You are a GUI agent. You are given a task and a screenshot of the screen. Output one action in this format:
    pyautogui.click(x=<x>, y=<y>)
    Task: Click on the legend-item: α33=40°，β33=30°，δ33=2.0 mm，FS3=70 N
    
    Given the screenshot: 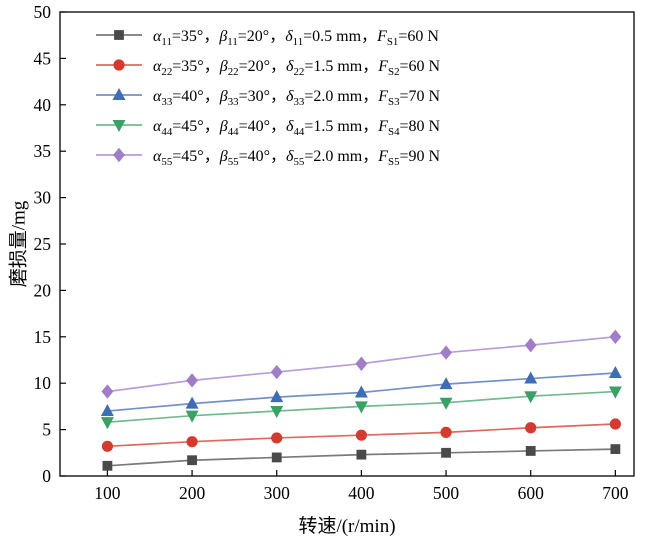 What is the action you would take?
    pyautogui.click(x=267, y=95)
    